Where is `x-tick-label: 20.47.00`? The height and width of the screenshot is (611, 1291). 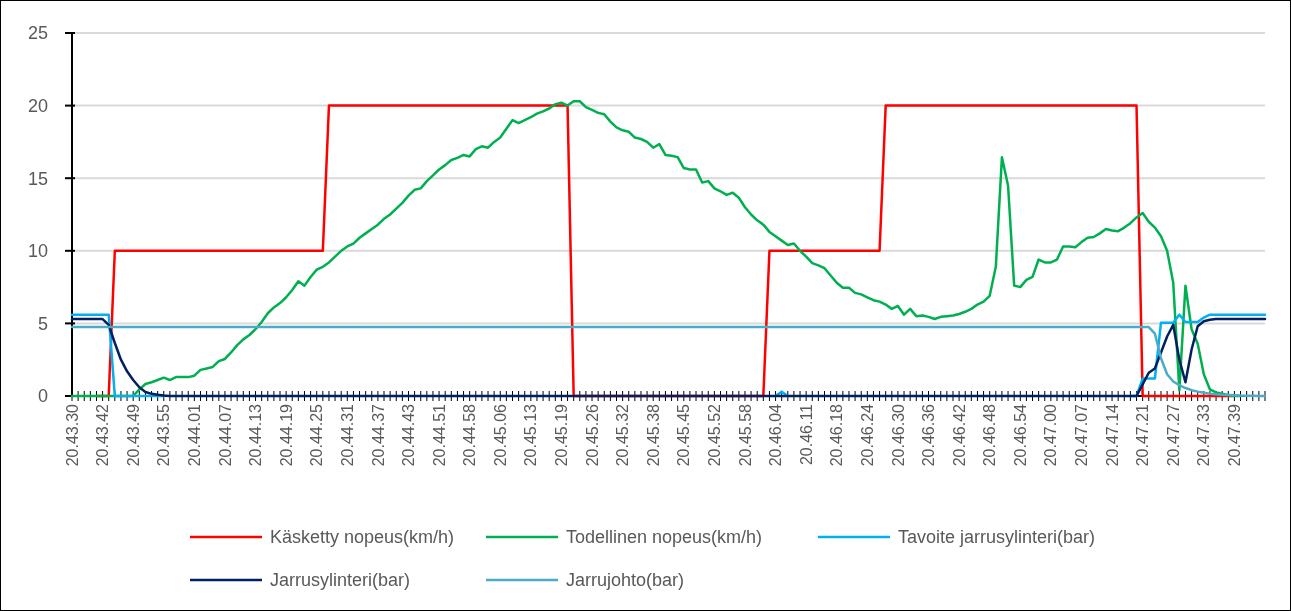
x-tick-label: 20.47.00 is located at coordinates (1051, 435).